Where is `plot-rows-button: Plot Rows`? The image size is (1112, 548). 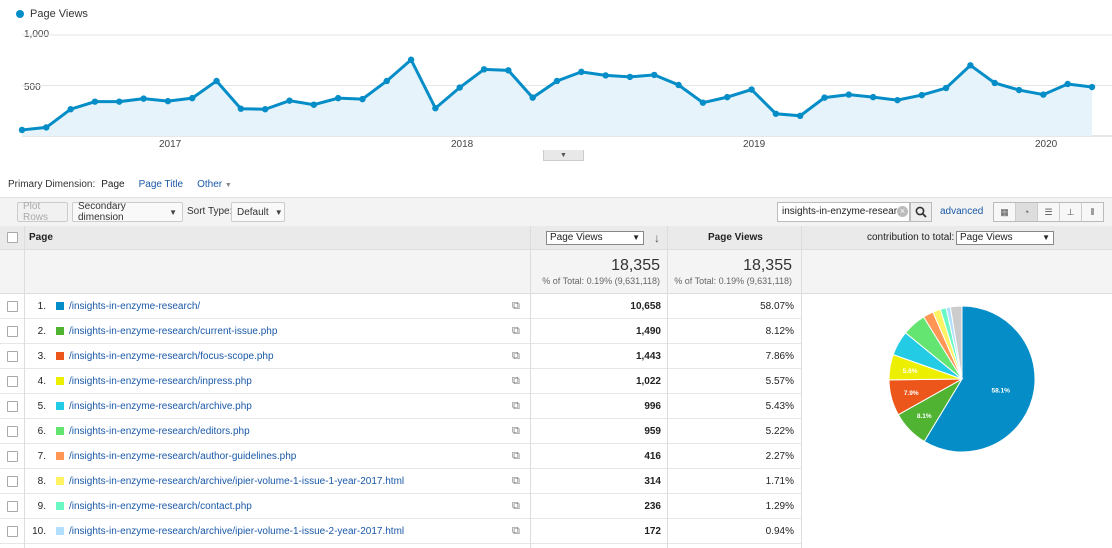 plot-rows-button: Plot Rows is located at coordinates (42, 212).